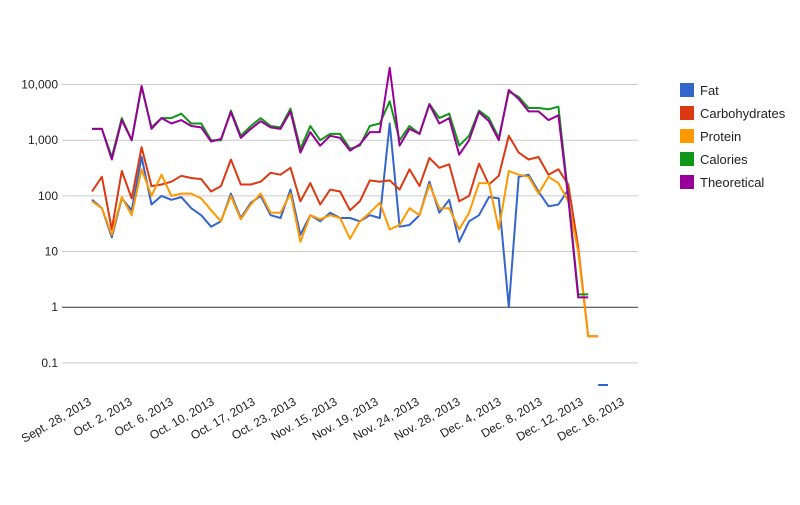 This screenshot has width=800, height=505. Describe the element at coordinates (743, 113) in the screenshot. I see `legend-label: Carbohydrates` at that location.